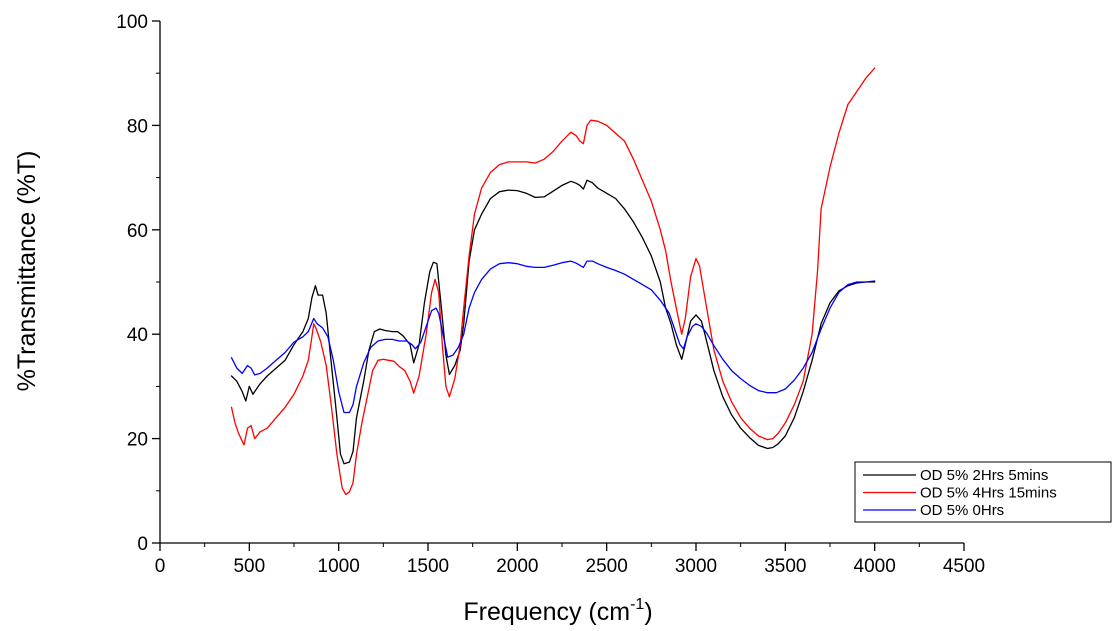 The height and width of the screenshot is (631, 1114). What do you see at coordinates (517, 566) in the screenshot?
I see `x-tick-label: 2000` at bounding box center [517, 566].